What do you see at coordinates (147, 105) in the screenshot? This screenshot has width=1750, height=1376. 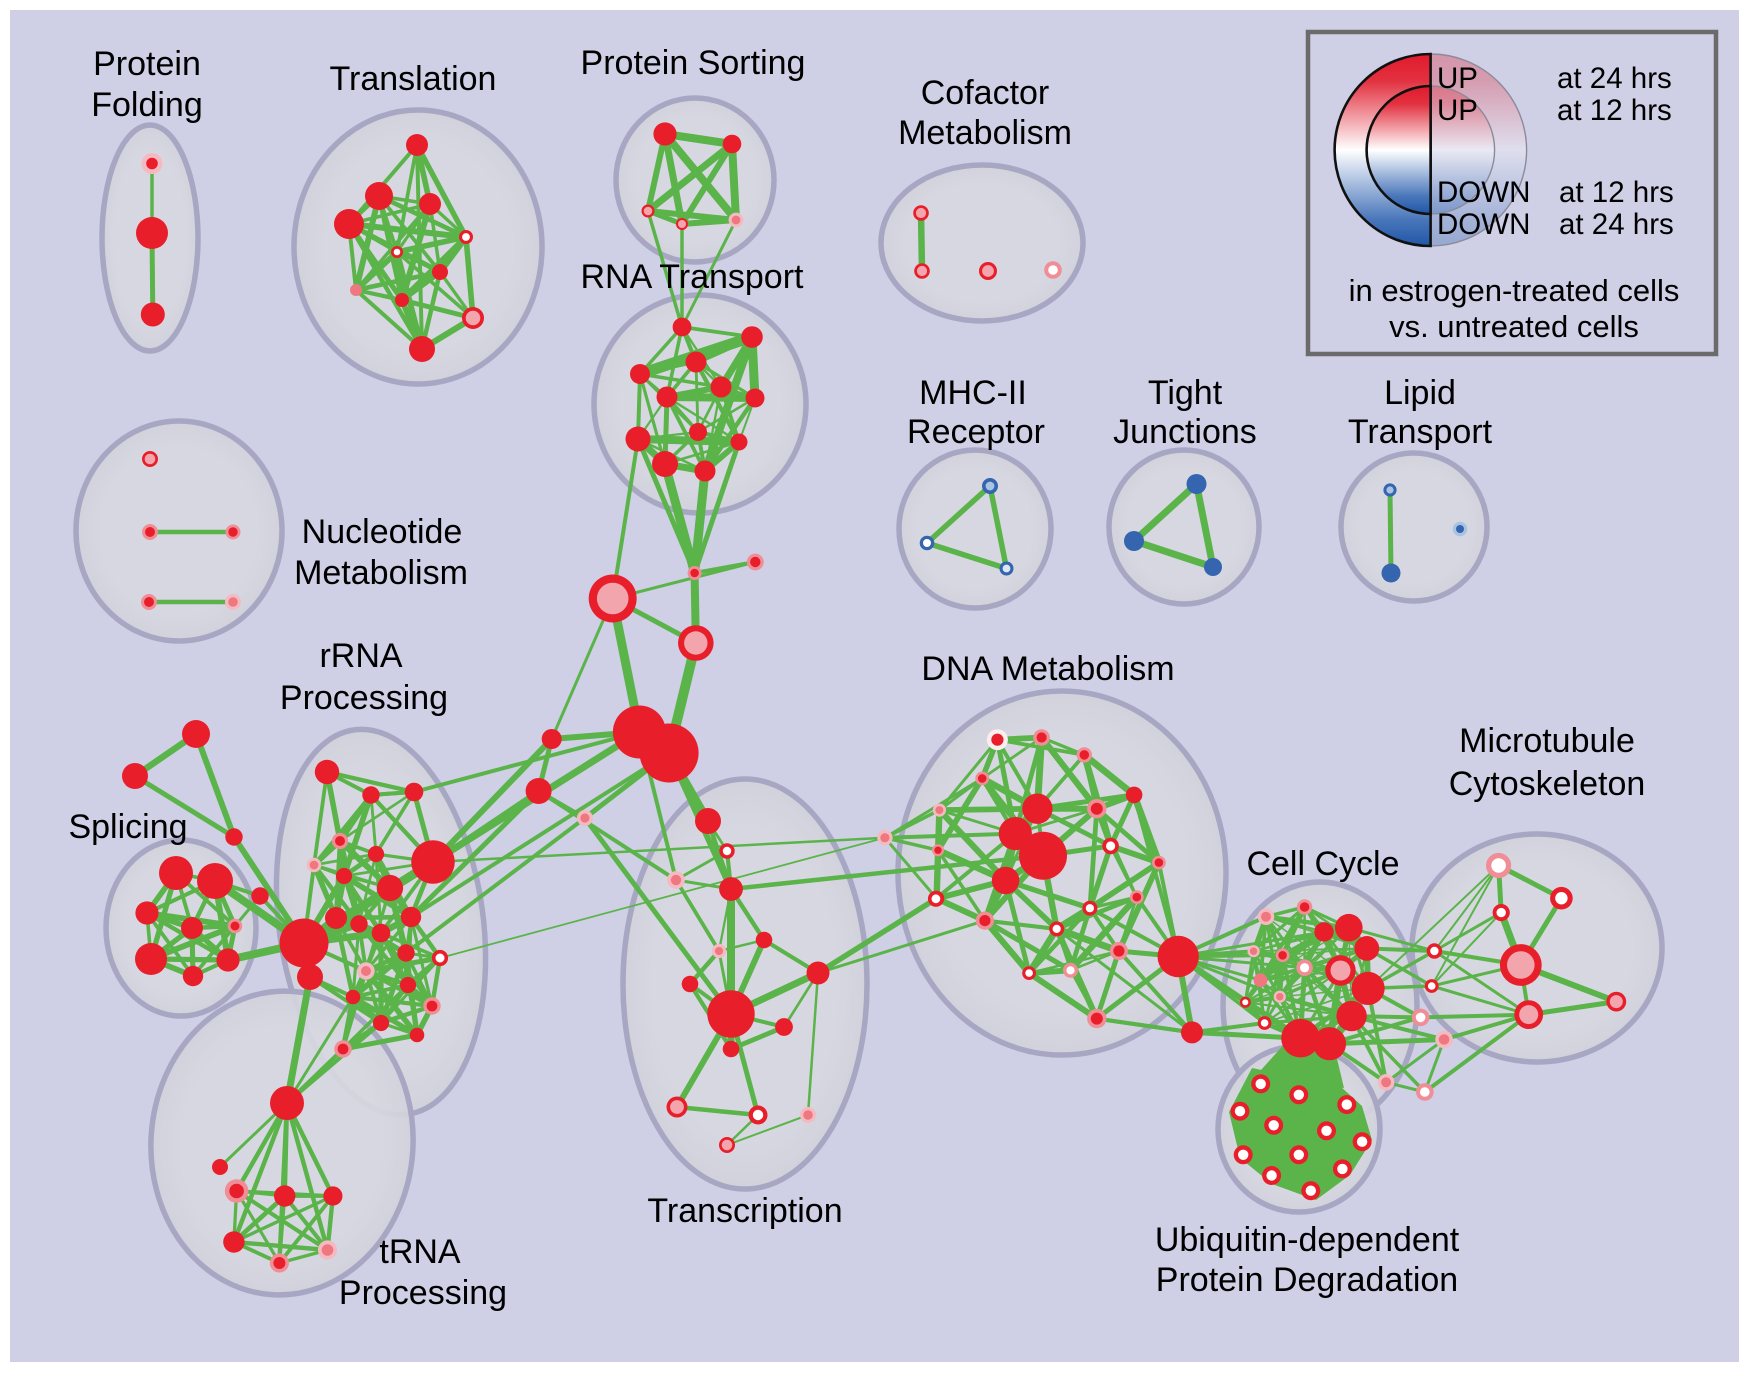 I see `svg-text: Folding` at bounding box center [147, 105].